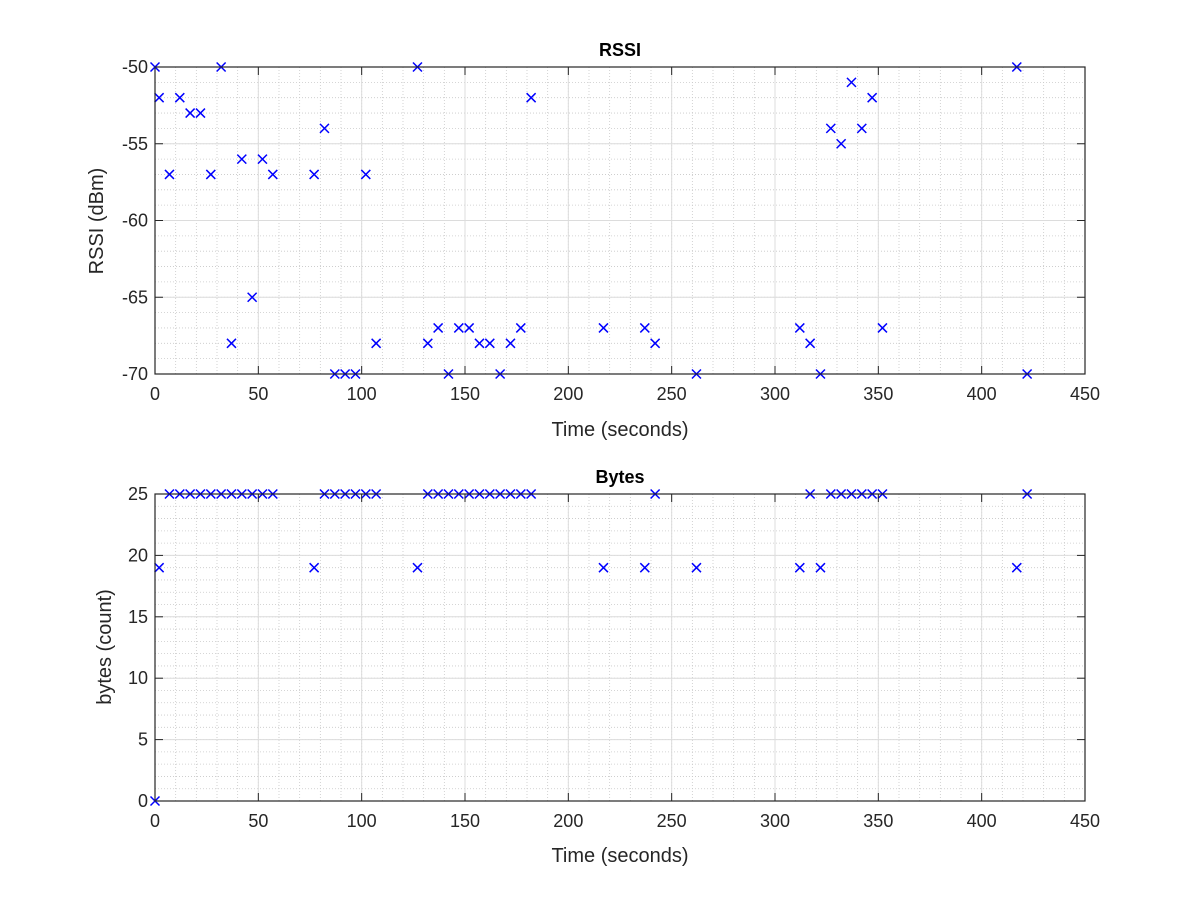 The height and width of the screenshot is (900, 1200). What do you see at coordinates (143, 801) in the screenshot?
I see `bytes-y-tick-label: 0` at bounding box center [143, 801].